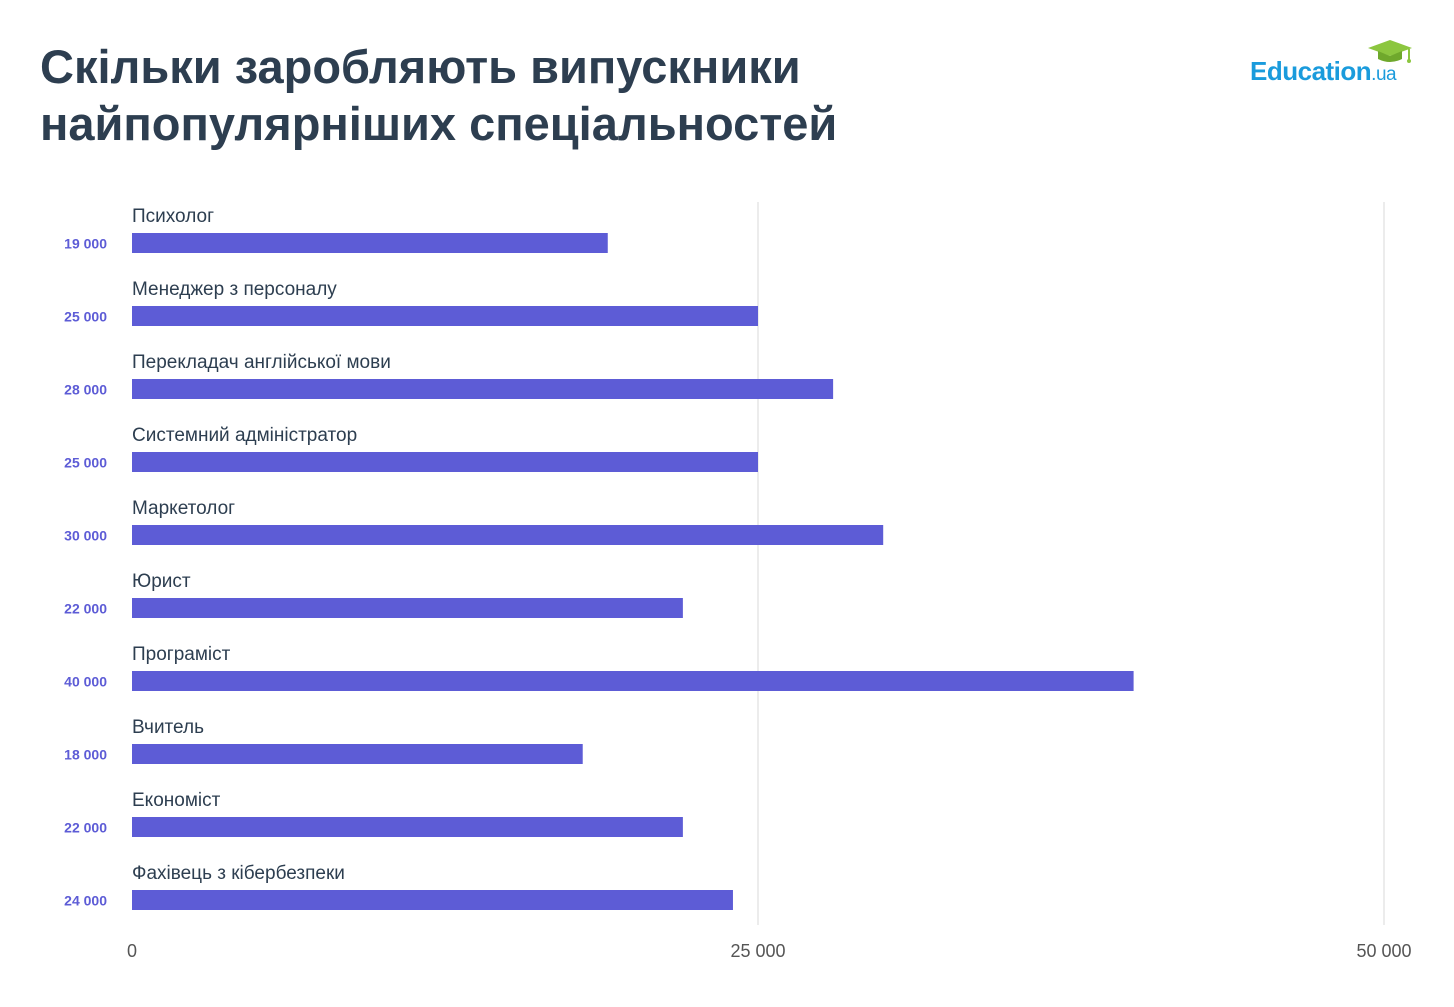 The image size is (1454, 1007). Describe the element at coordinates (234, 289) in the screenshot. I see `category-label: Менеджер з персоналу` at that location.